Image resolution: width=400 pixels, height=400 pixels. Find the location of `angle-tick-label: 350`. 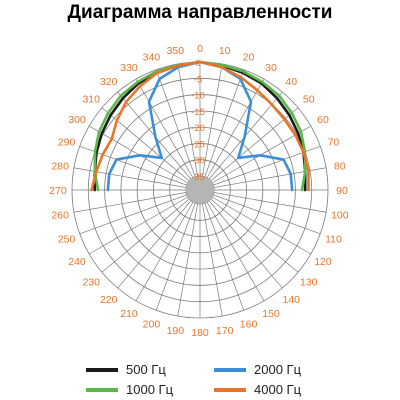

angle-tick-label: 350 is located at coordinates (176, 51).